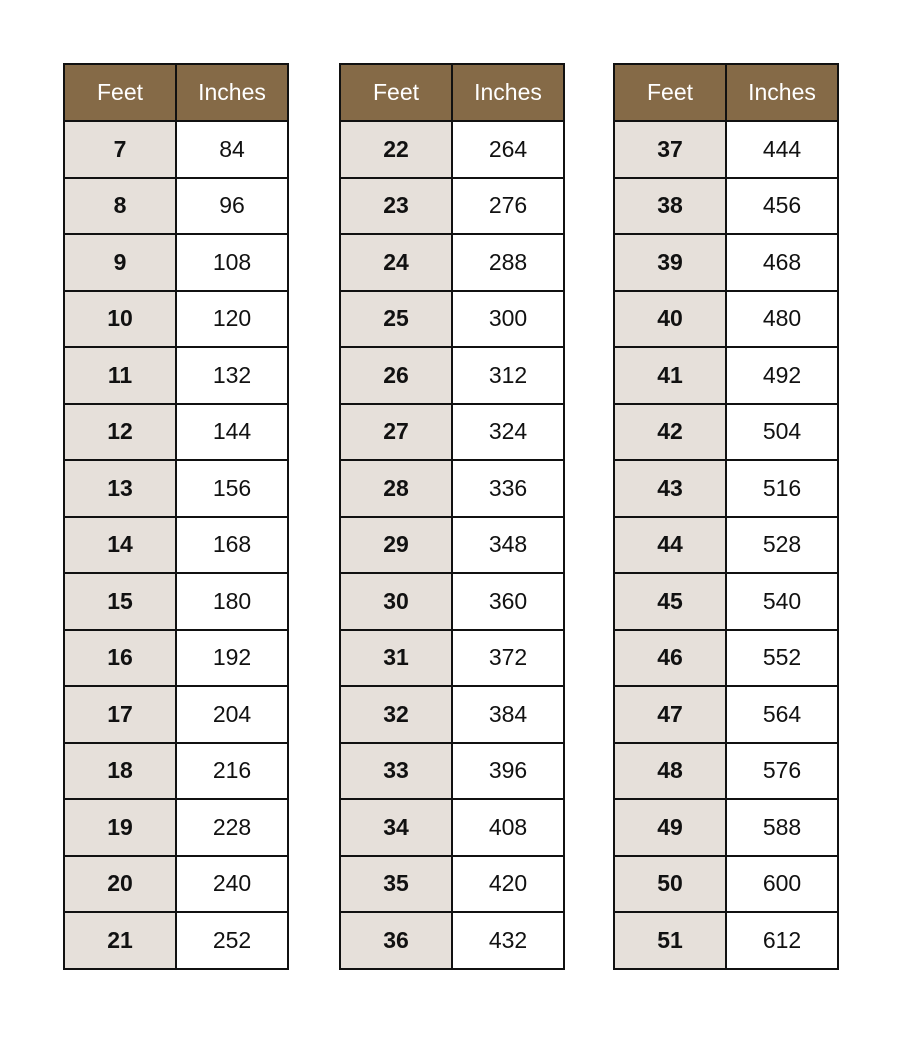  I want to click on inches-cell: 336, so click(508, 488).